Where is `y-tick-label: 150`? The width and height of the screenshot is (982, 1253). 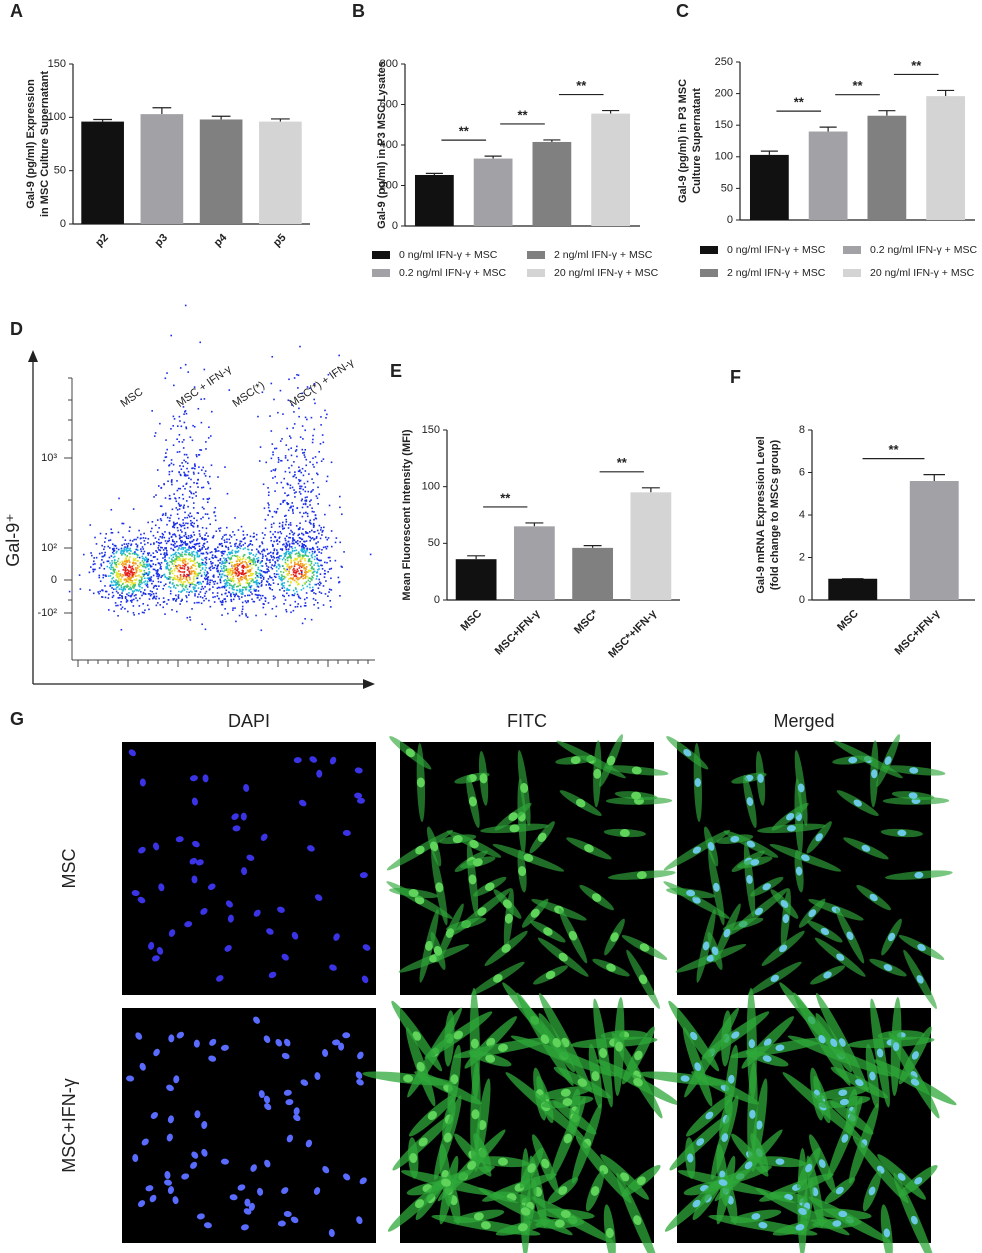 y-tick-label: 150 is located at coordinates (724, 125).